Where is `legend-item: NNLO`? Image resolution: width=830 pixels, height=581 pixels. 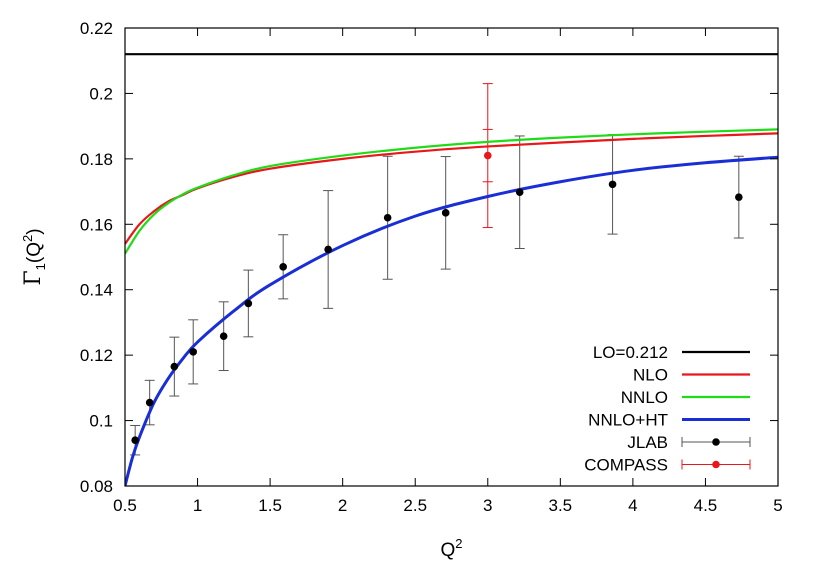
legend-item: NNLO is located at coordinates (685, 397).